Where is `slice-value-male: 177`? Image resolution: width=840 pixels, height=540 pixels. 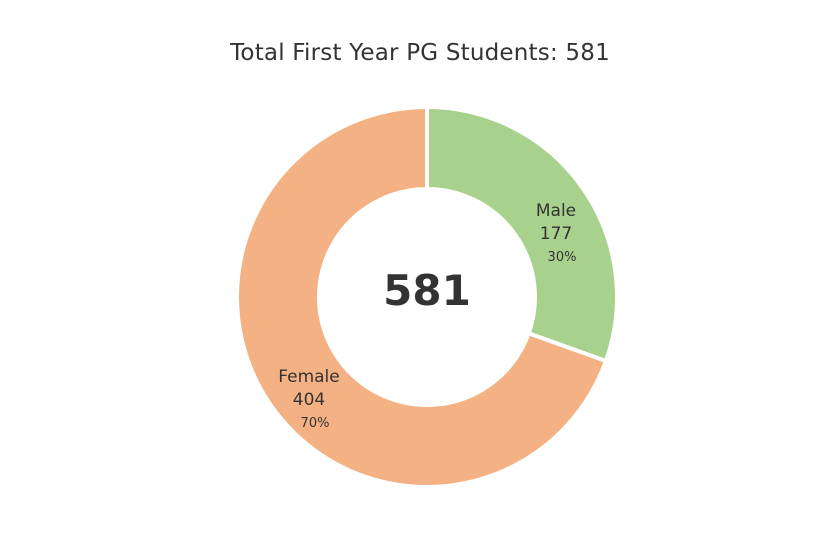 slice-value-male: 177 is located at coordinates (556, 234).